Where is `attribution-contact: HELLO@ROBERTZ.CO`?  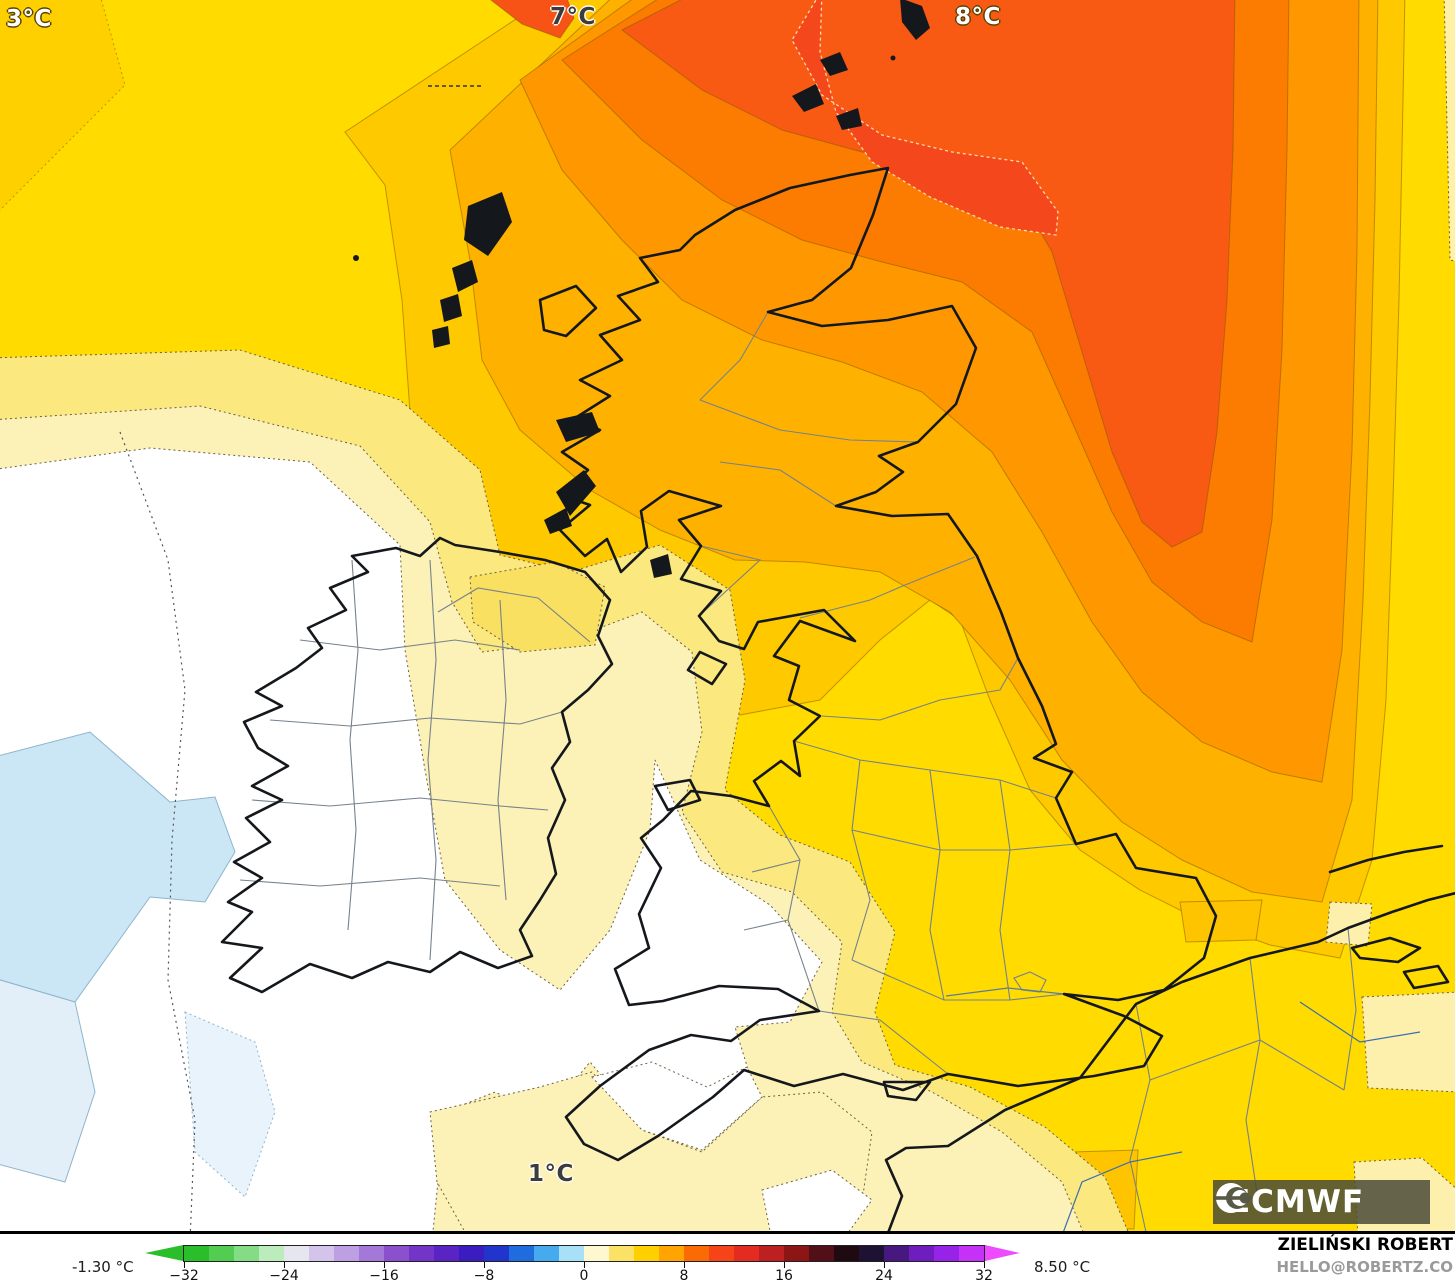 attribution-contact: HELLO@ROBERTZ.CO is located at coordinates (1364, 1267).